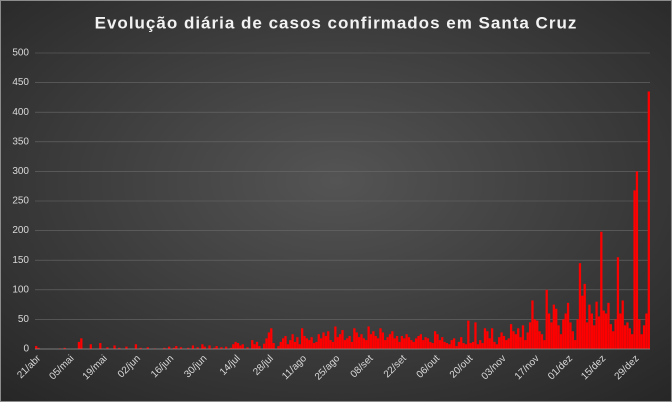 The image size is (672, 407). Describe the element at coordinates (20, 260) in the screenshot. I see `y-tick-label: 150` at that location.